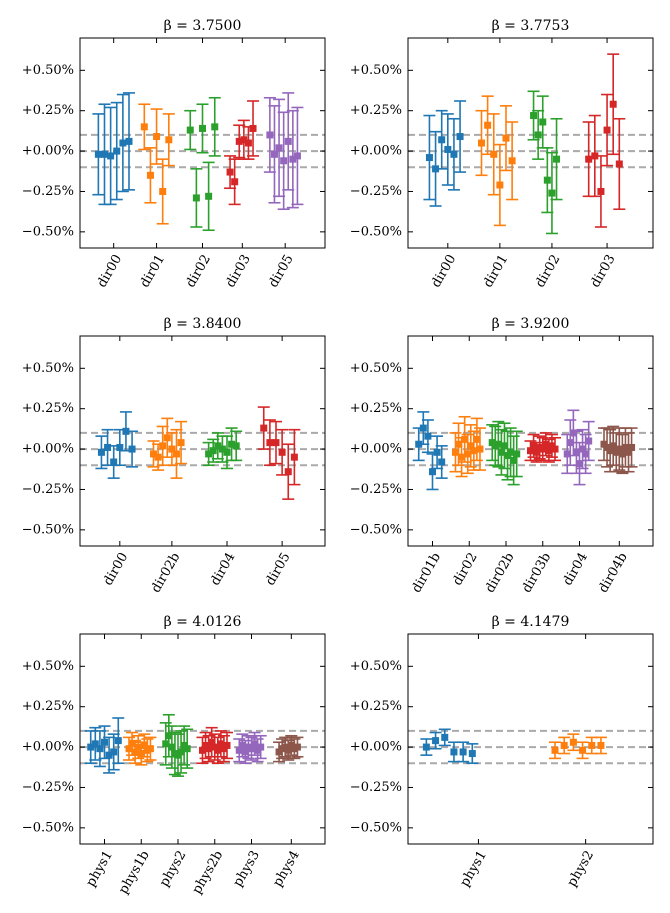 The image size is (670, 913). Describe the element at coordinates (173, 868) in the screenshot. I see `x-tick-label: phys2` at that location.